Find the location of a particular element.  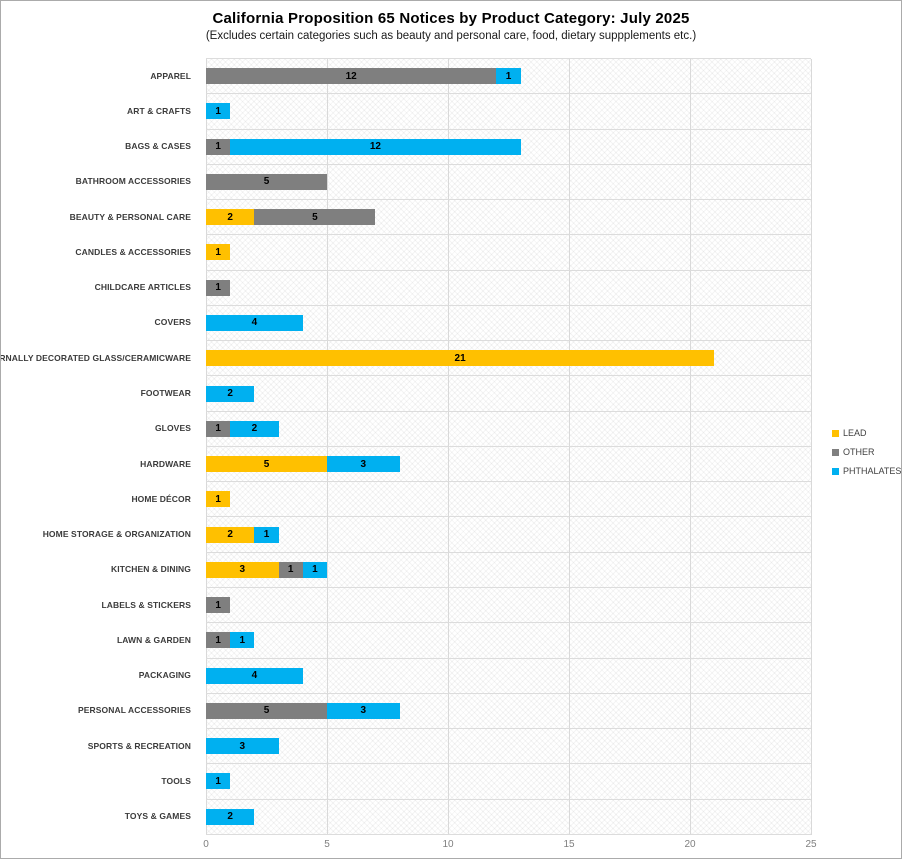

category-label: CHILDCARE ARTICLES is located at coordinates (142, 287).